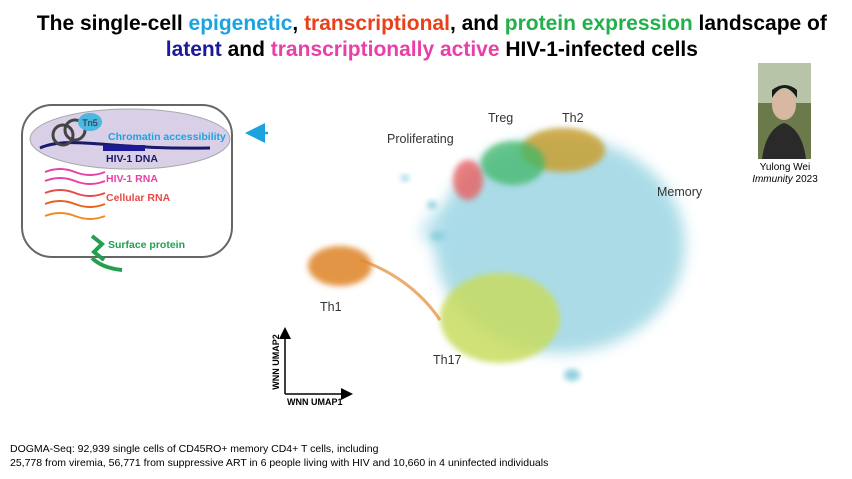 The width and height of the screenshot is (852, 479). What do you see at coordinates (785, 167) in the screenshot?
I see `photo-name: Yulong Wei` at bounding box center [785, 167].